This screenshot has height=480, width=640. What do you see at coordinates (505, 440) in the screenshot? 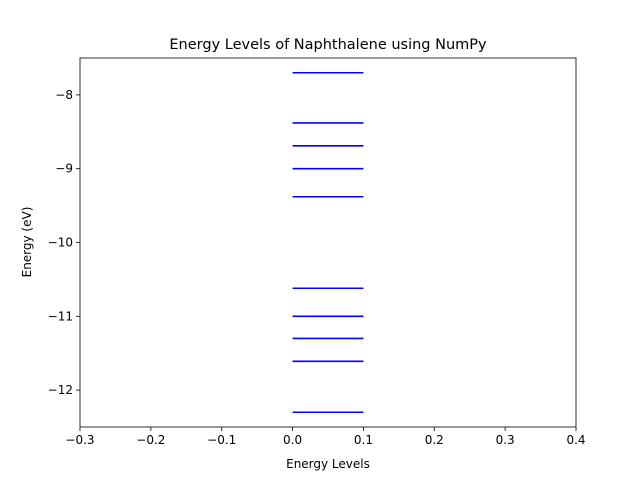
I see `x-tick-label: 0.3` at bounding box center [505, 440].